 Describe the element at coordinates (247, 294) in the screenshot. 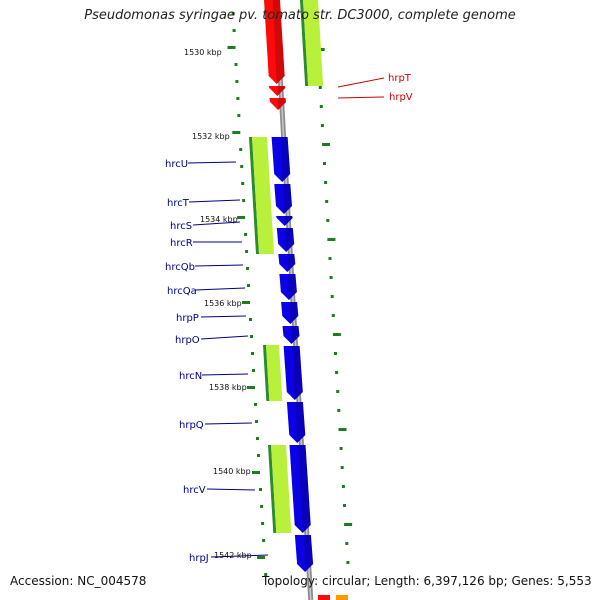

I see `inner-tick-marks` at that location.